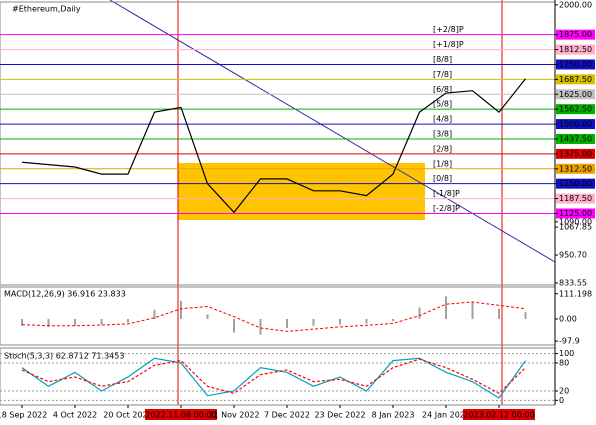  I want to click on y-tick-label: 1125.00, so click(575, 213).